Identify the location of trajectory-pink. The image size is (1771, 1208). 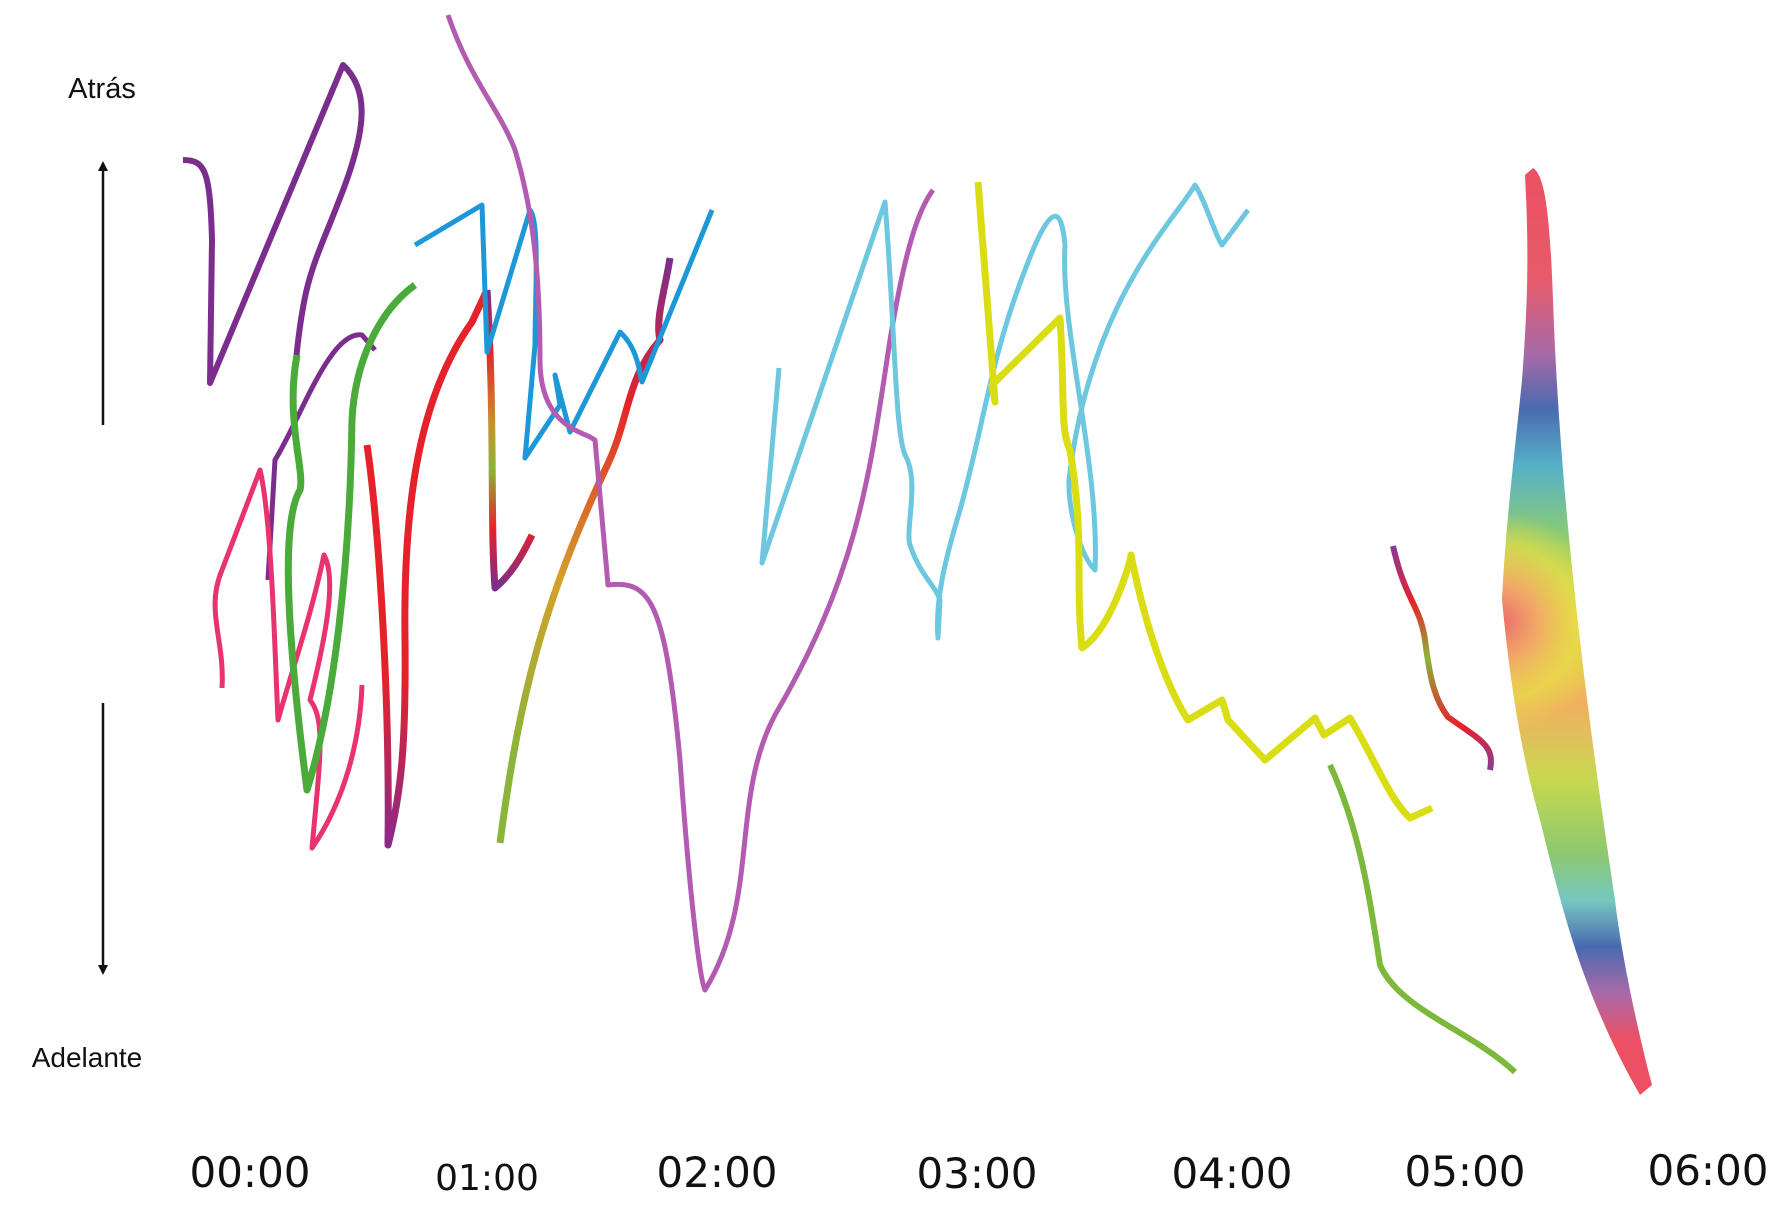
(288, 659).